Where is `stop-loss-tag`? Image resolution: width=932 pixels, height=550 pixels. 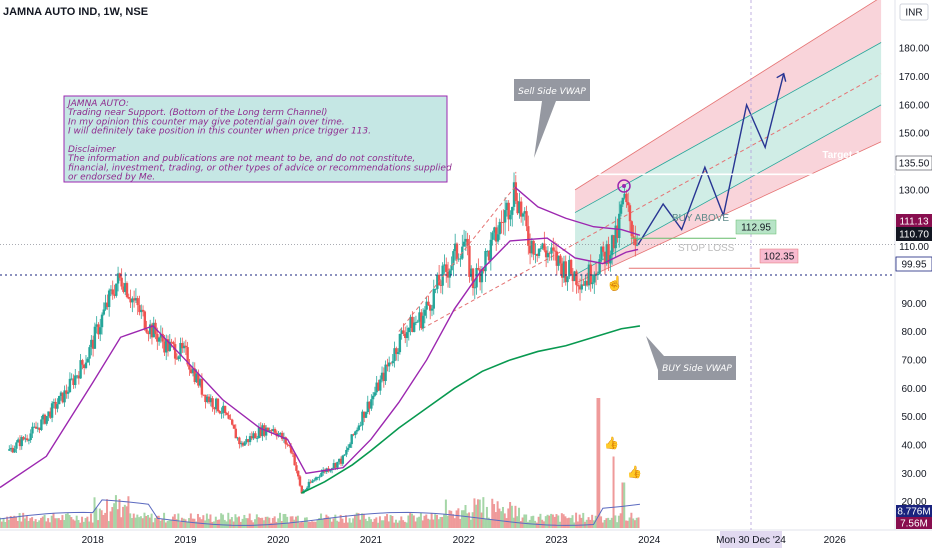 stop-loss-tag is located at coordinates (779, 256).